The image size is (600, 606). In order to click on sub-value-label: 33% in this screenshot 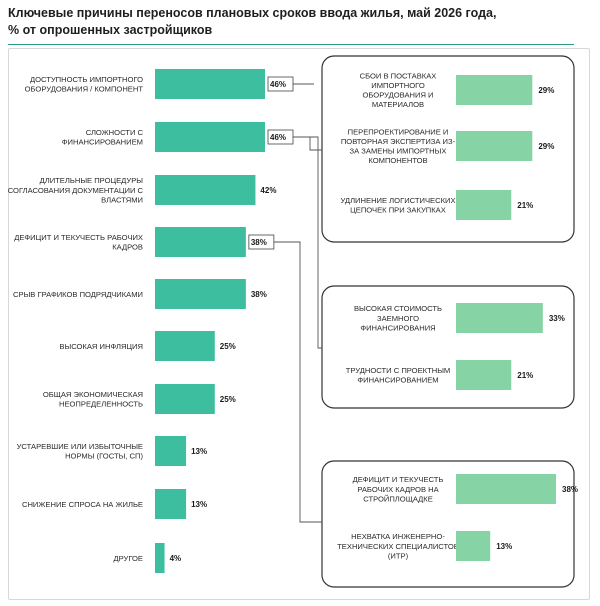, I will do `click(557, 318)`.